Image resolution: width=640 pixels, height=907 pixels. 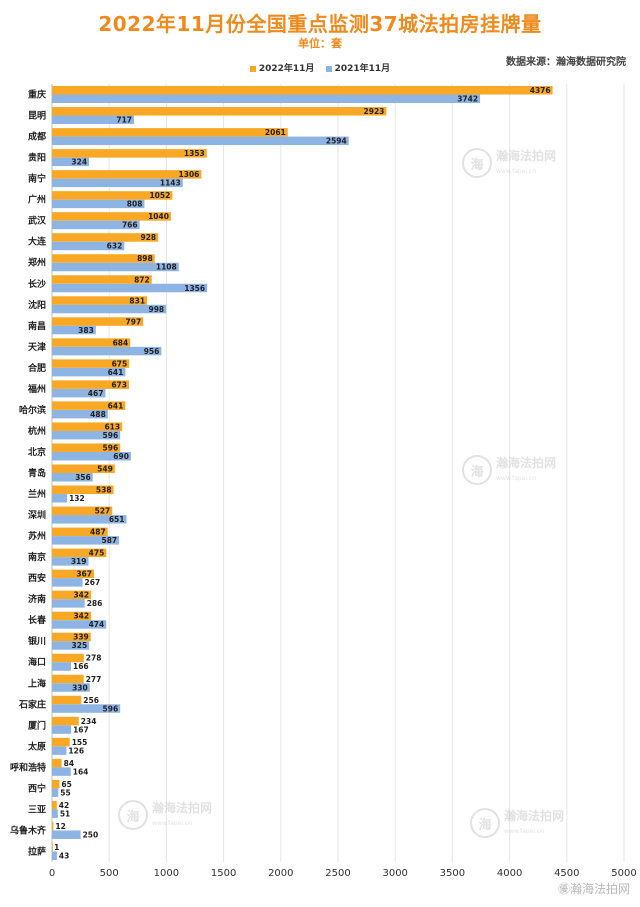 I want to click on data-label-2022: 42, so click(x=64, y=805).